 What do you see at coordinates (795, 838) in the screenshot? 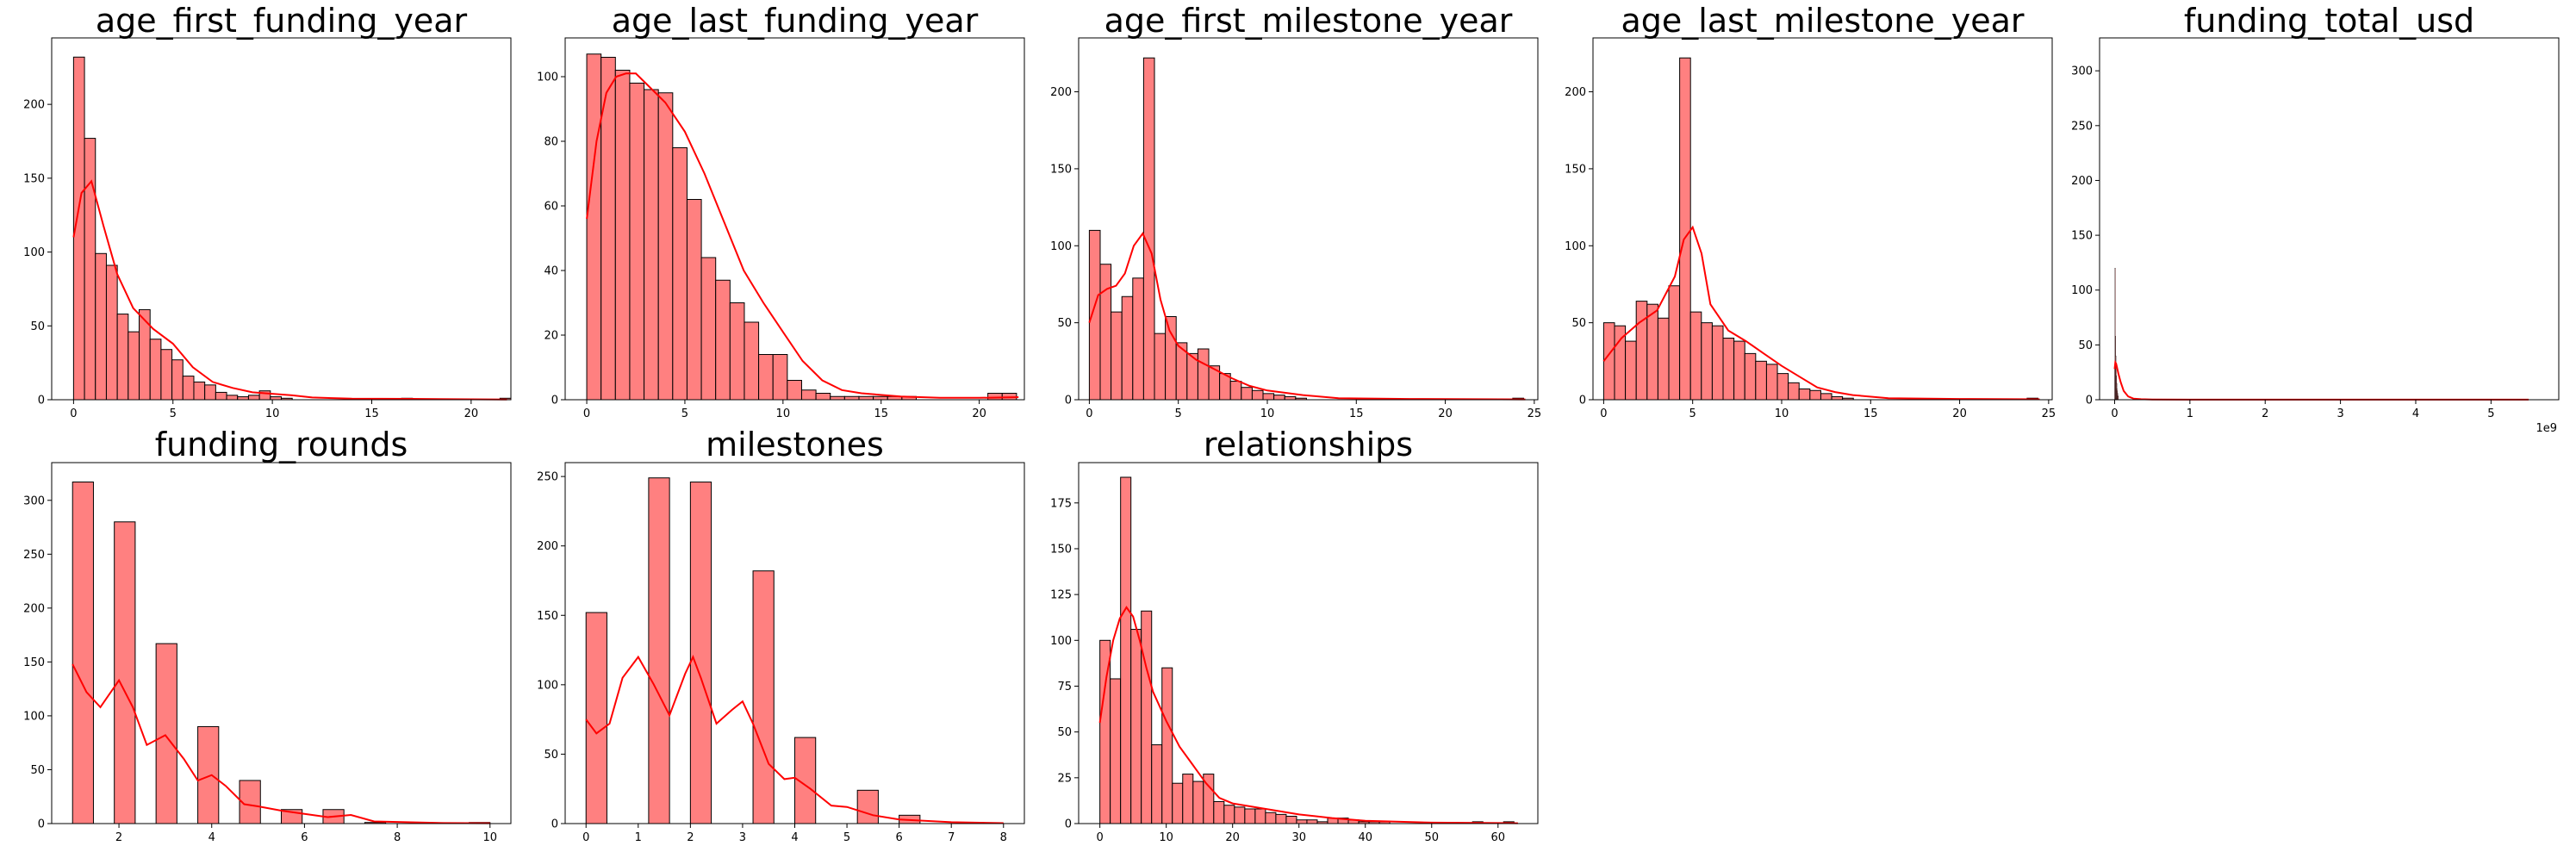
I see `x-tick-label: 4` at bounding box center [795, 838].